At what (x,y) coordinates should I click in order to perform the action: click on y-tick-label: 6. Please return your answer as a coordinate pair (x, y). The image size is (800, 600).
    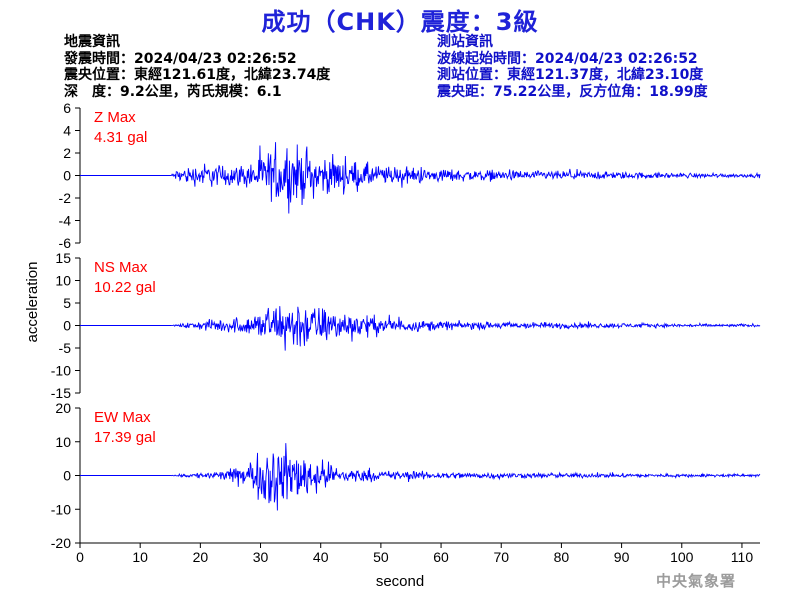
    Looking at the image, I should click on (67, 108).